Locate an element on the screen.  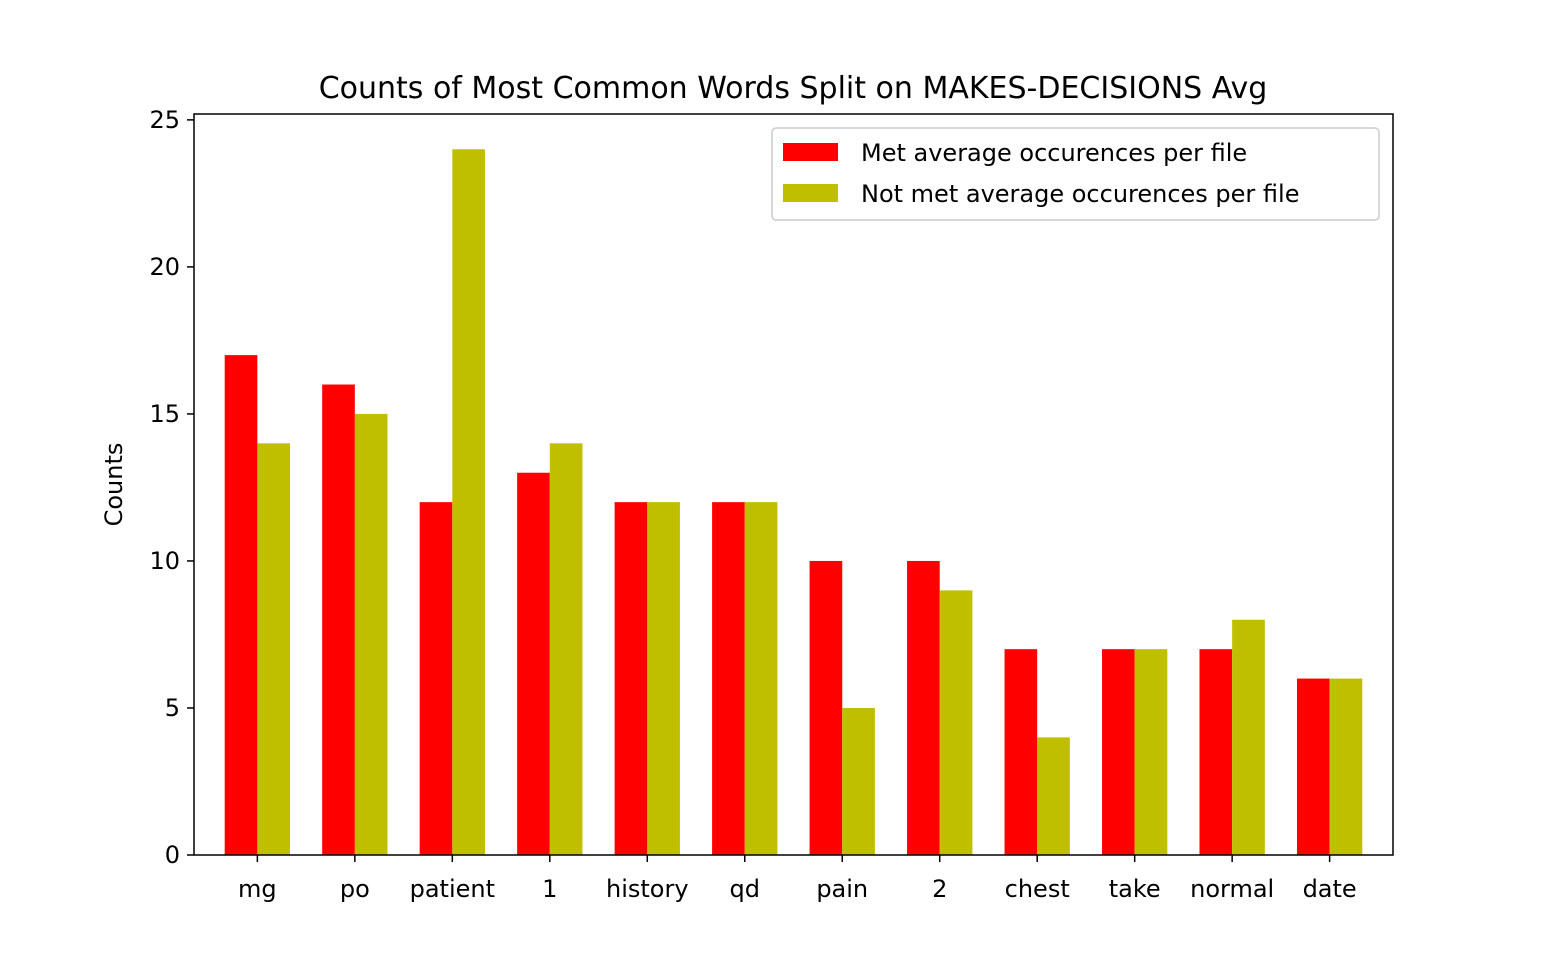
x-tick-label-po: po is located at coordinates (355, 889).